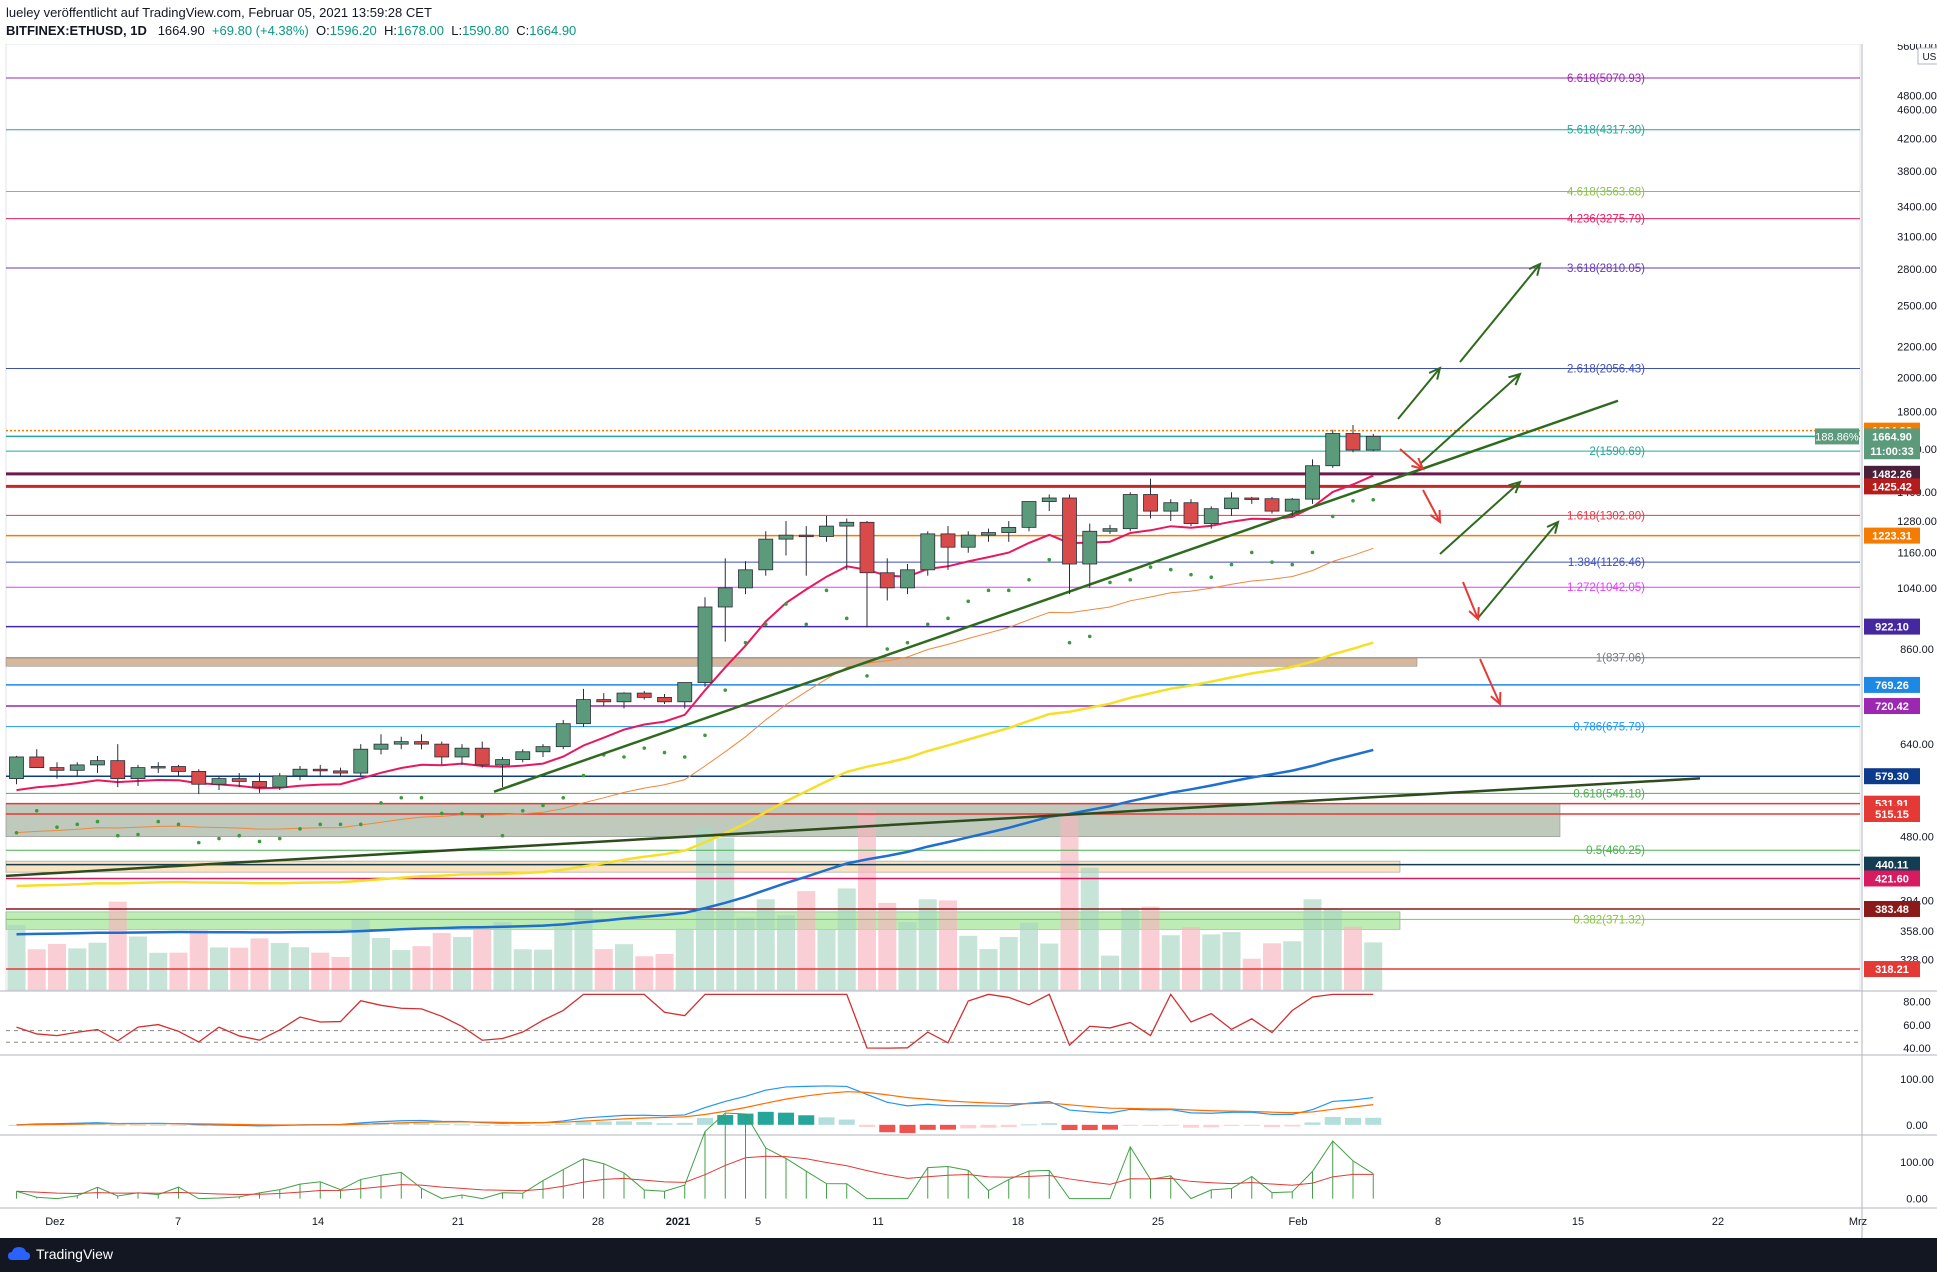  Describe the element at coordinates (1917, 97) in the screenshot. I see `price-tick: 4800.00` at that location.